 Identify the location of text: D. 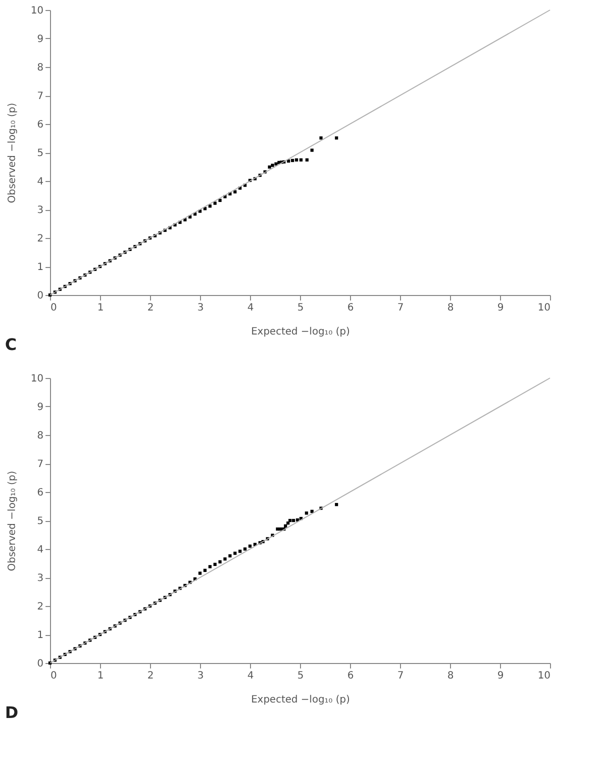
(11, 712).